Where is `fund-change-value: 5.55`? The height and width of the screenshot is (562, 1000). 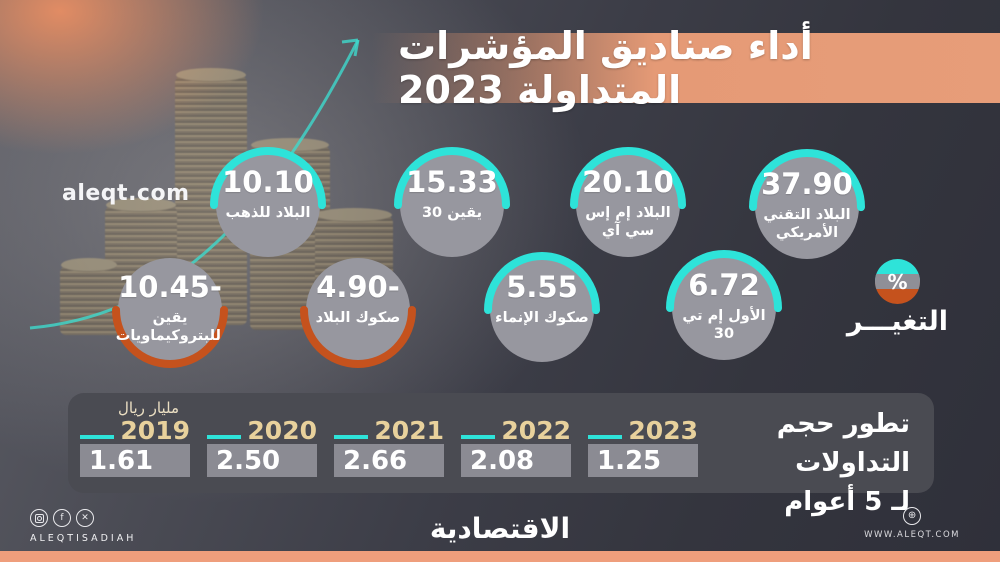
fund-change-value: 5.55 is located at coordinates (542, 287).